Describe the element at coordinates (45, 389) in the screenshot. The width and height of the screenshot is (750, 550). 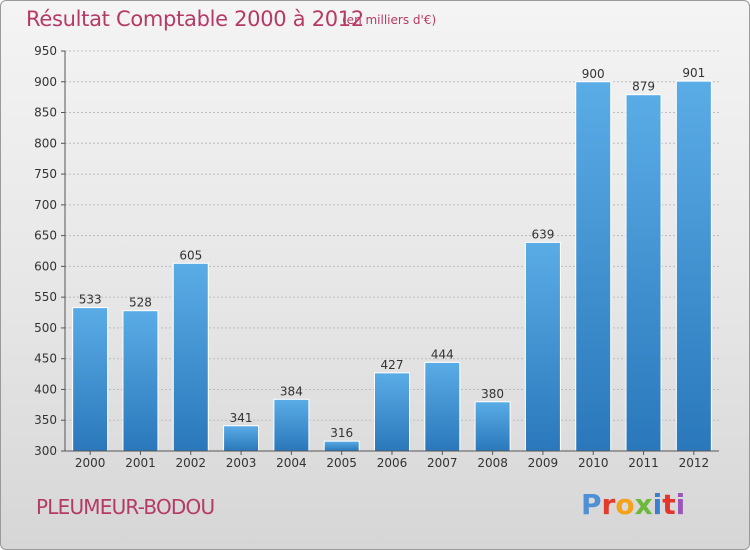
I see `y-tick-label: 400` at that location.